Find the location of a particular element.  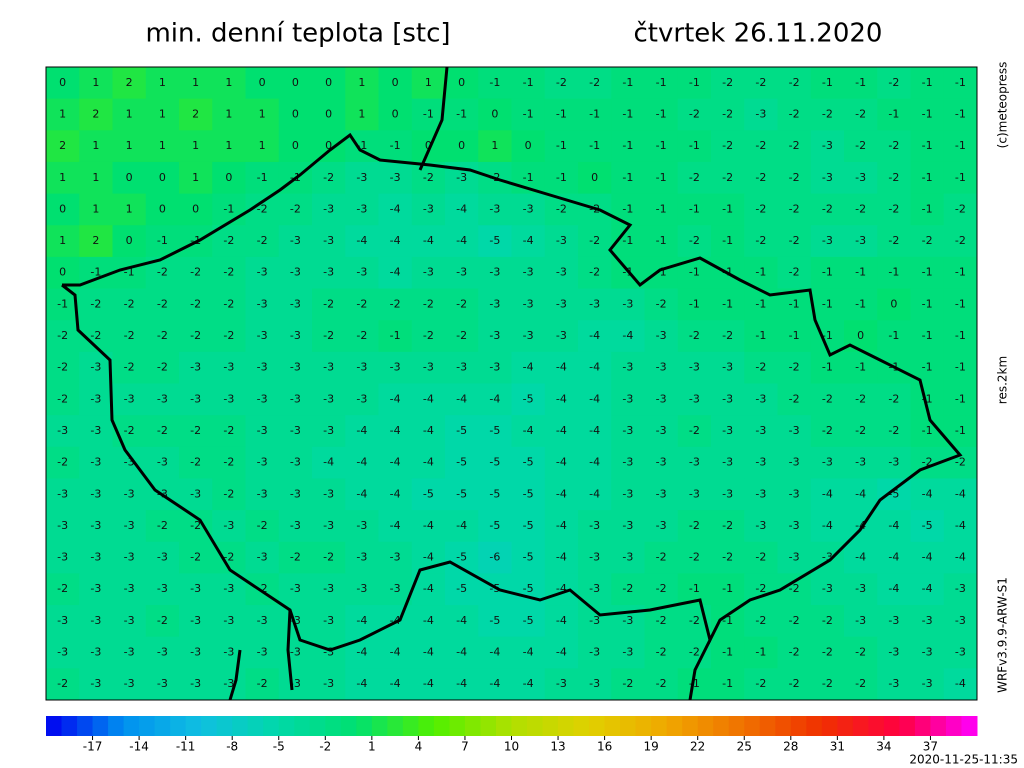

colorbar-tick-label: -8 is located at coordinates (232, 747).